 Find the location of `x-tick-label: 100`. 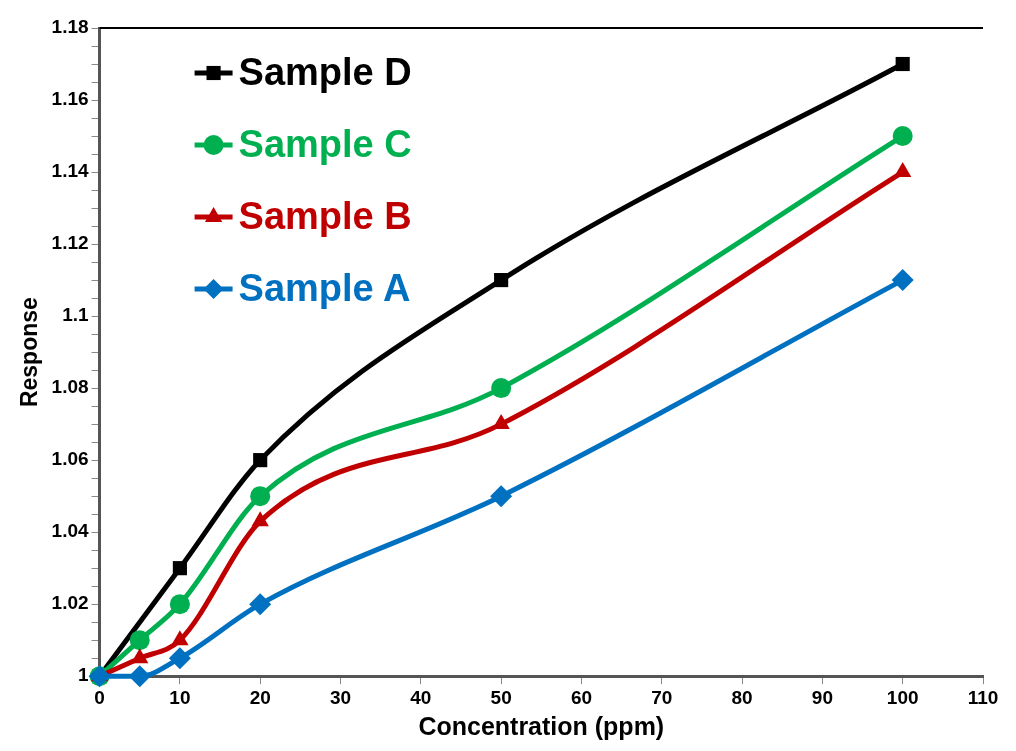

x-tick-label: 100 is located at coordinates (902, 697).